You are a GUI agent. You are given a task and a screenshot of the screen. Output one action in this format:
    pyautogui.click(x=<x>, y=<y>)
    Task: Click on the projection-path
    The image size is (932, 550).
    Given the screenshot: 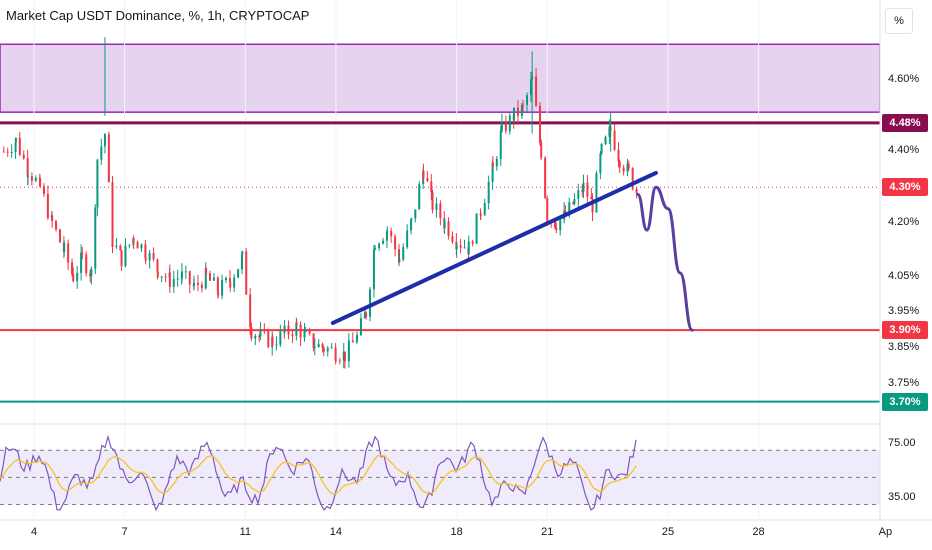 What is the action you would take?
    pyautogui.click(x=665, y=258)
    